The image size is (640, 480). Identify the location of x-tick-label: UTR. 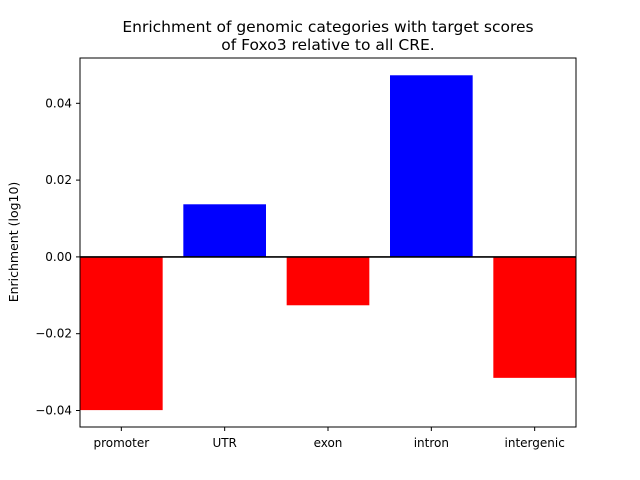
(224, 443).